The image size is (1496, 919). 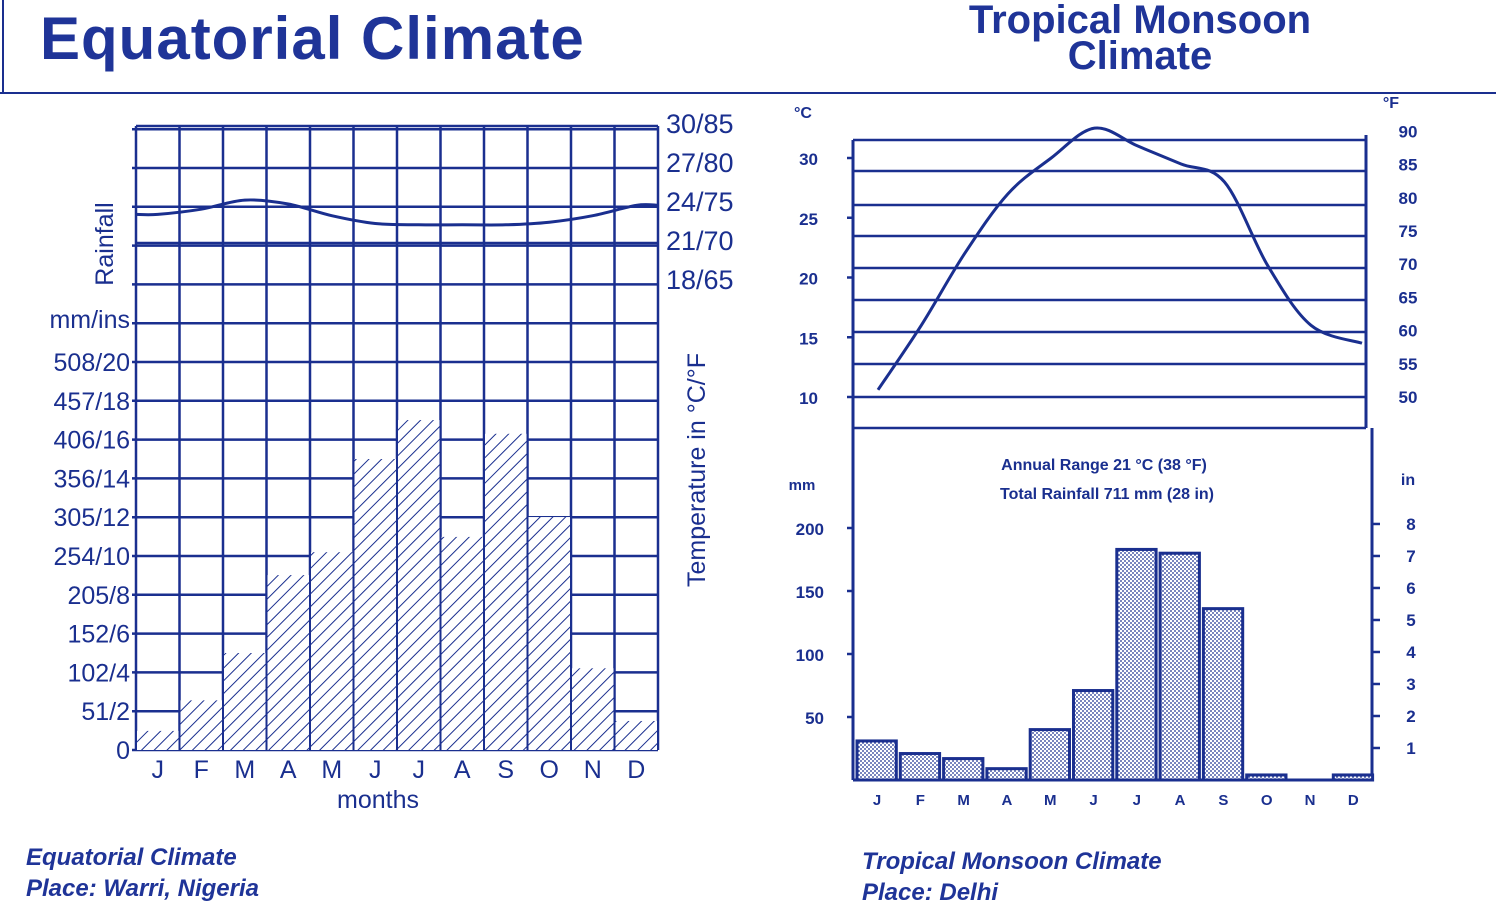 I want to click on inch-tick-label: 3, so click(x=1410, y=684).